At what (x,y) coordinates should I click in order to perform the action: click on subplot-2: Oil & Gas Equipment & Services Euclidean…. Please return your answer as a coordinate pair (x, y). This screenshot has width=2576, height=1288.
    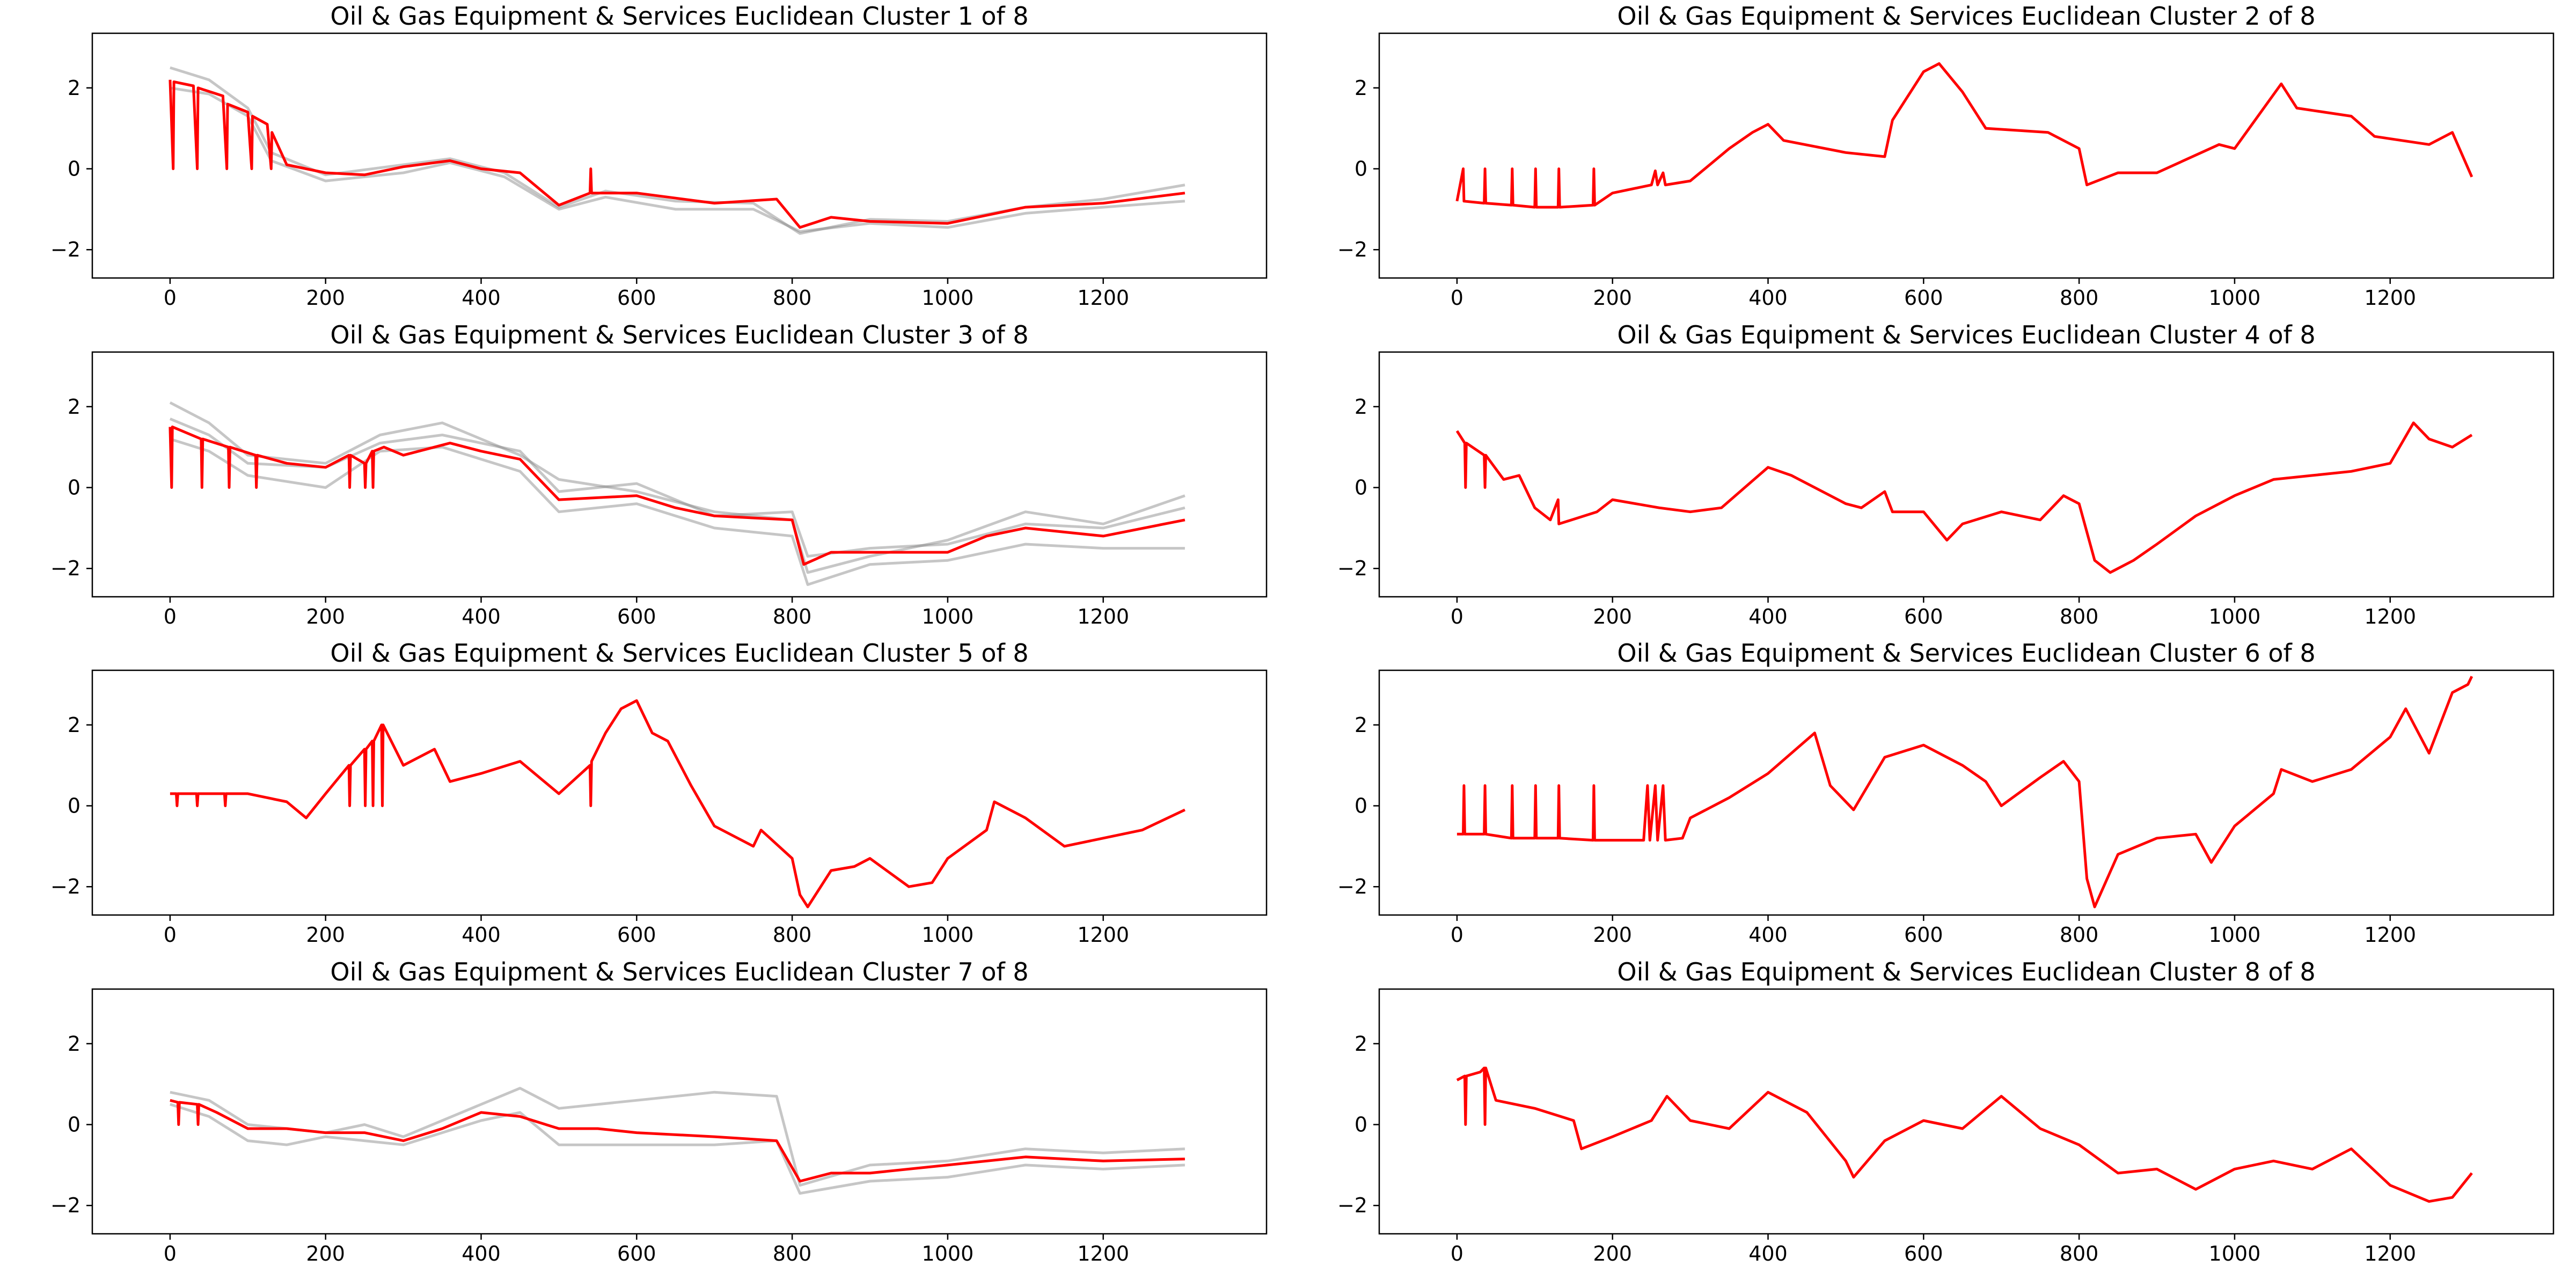
    Looking at the image, I should click on (1946, 156).